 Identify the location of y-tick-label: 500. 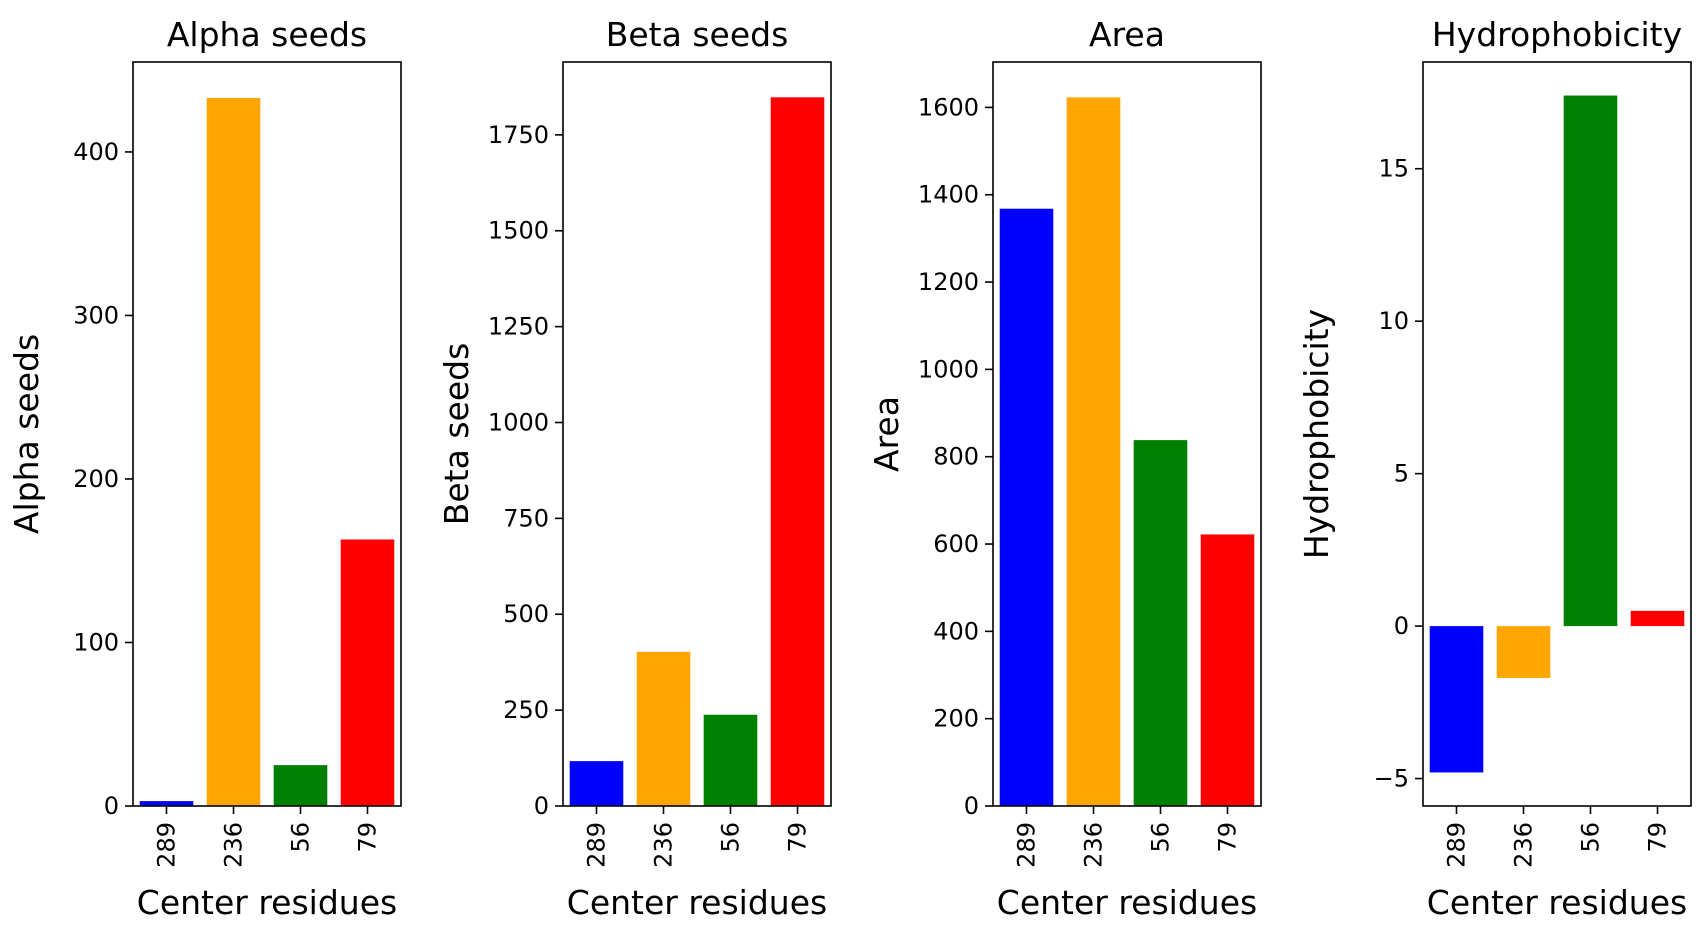
(526, 614).